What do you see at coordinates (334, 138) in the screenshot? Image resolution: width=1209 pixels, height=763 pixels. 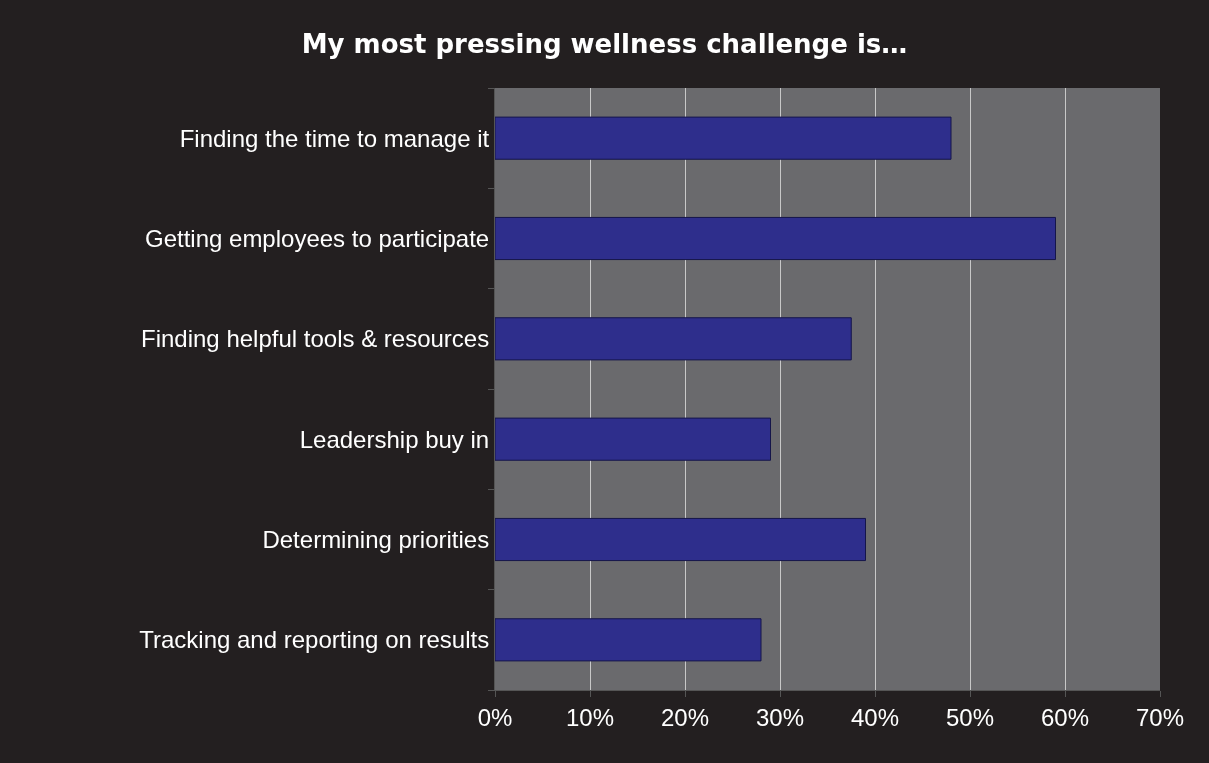 I see `y-tick-label: Finding the time to manage it` at bounding box center [334, 138].